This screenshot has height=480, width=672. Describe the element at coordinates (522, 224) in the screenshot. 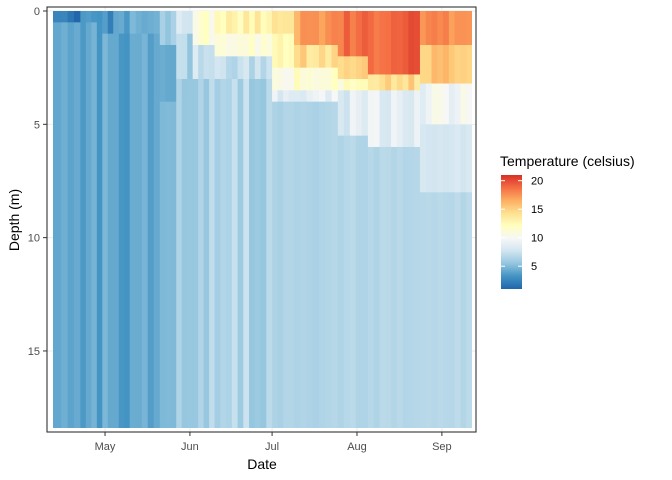

I see `legend-ticks: 5 10 15 20` at that location.